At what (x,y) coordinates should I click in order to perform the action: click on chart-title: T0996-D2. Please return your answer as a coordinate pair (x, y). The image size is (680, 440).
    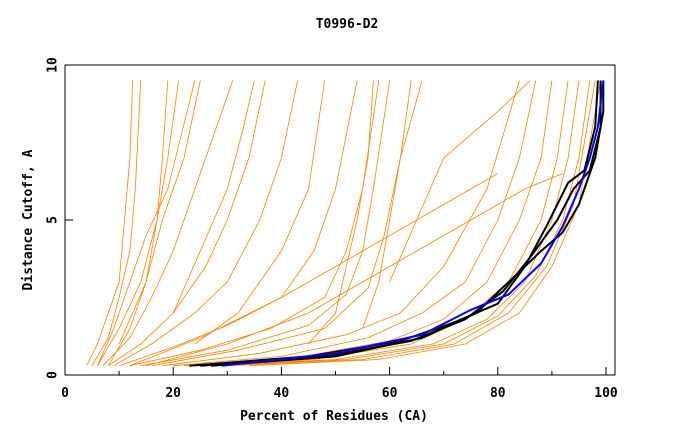
    Looking at the image, I should click on (347, 24).